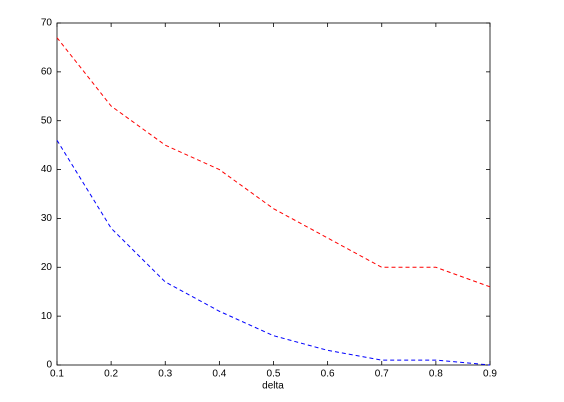  I want to click on x-tick-label: 0.3, so click(165, 374).